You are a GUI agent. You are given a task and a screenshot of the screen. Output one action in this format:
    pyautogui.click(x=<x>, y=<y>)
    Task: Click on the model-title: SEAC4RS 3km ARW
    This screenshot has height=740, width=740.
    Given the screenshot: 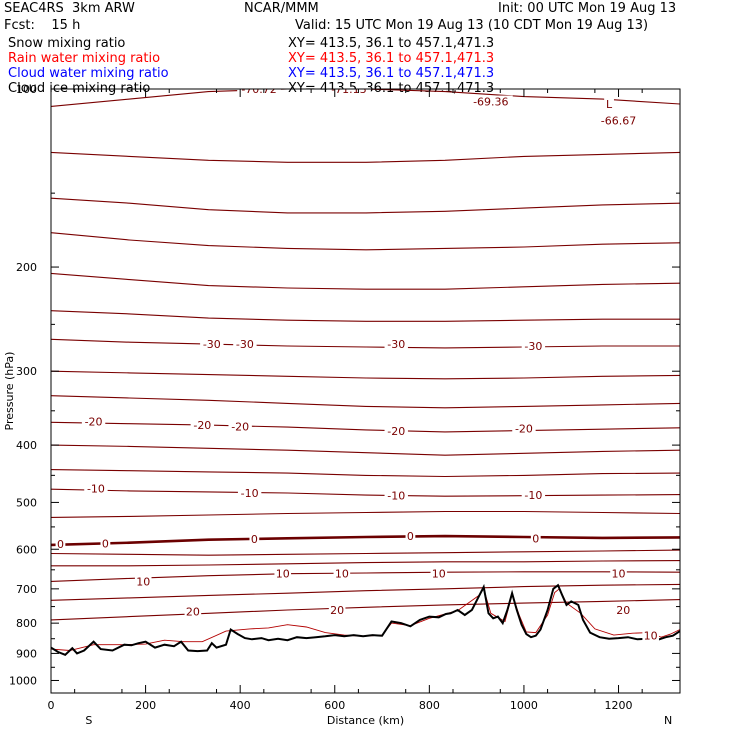 What is the action you would take?
    pyautogui.click(x=69, y=8)
    